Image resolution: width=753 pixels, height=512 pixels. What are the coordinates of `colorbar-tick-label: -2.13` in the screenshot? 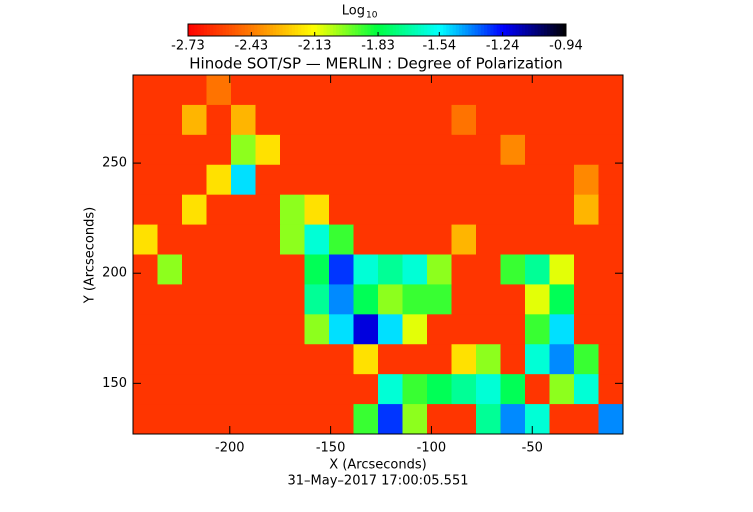 It's located at (315, 46).